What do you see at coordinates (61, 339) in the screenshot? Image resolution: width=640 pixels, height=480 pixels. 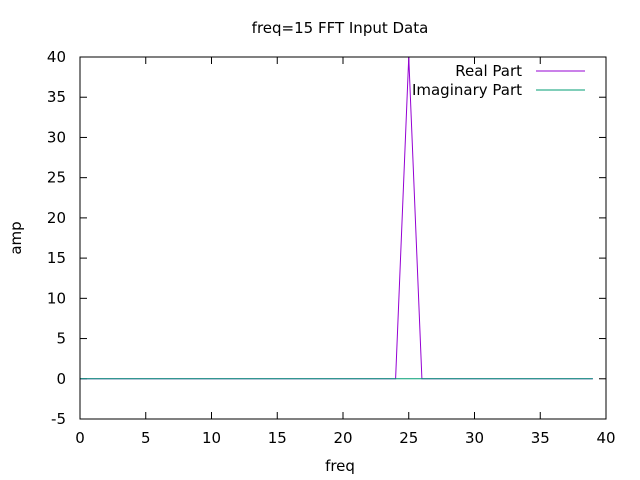 I see `y-tick-label: 5` at bounding box center [61, 339].